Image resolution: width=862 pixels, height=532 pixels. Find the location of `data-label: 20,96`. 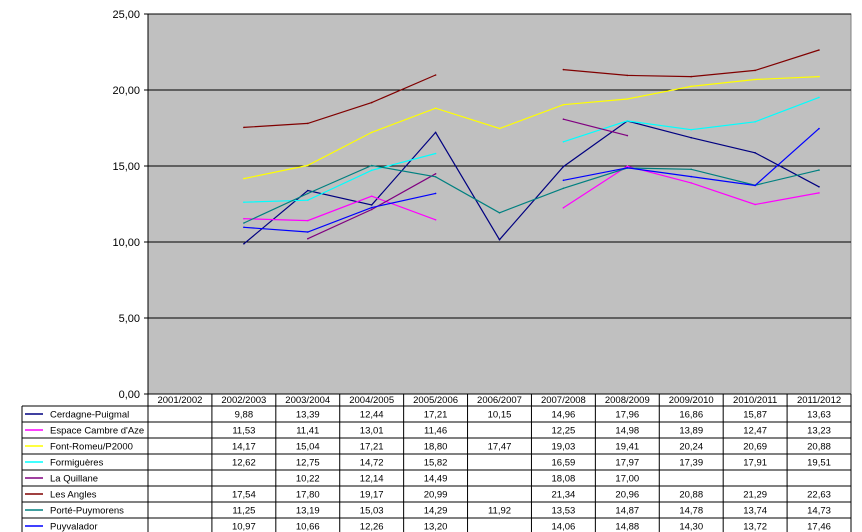

data-label: 20,96 is located at coordinates (627, 495).